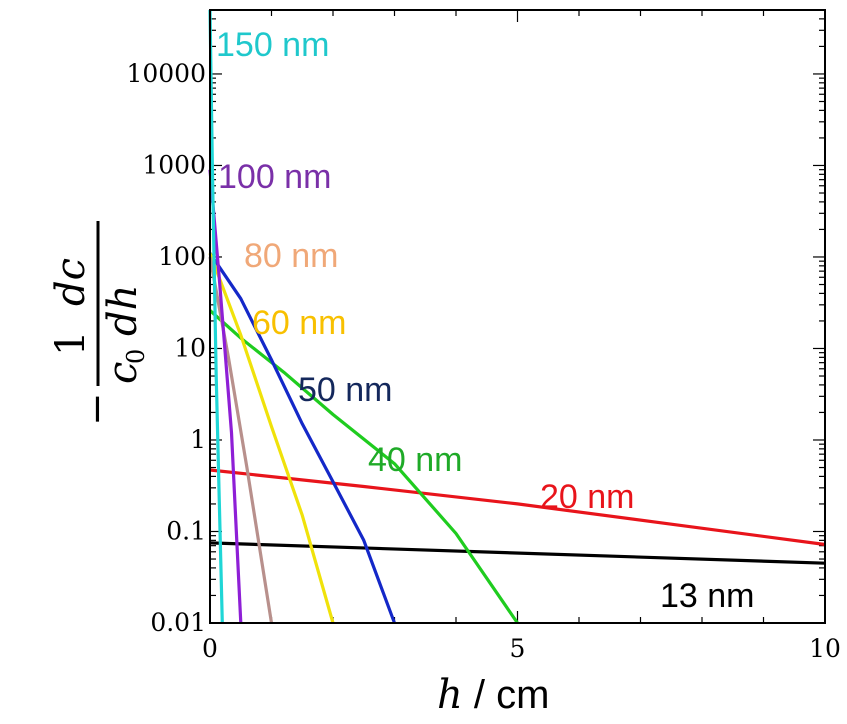 Image resolution: width=847 pixels, height=724 pixels. What do you see at coordinates (291, 256) in the screenshot?
I see `series-label-80-nm: 80 nm` at bounding box center [291, 256].